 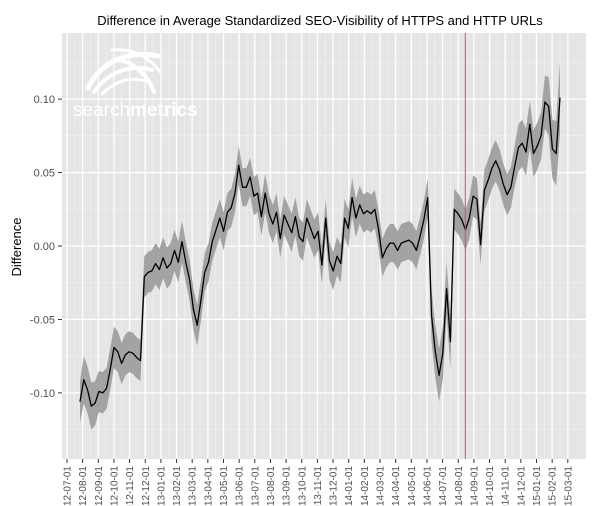 What do you see at coordinates (302, 486) in the screenshot?
I see `x-tick-label: 2013-10-01` at bounding box center [302, 486].